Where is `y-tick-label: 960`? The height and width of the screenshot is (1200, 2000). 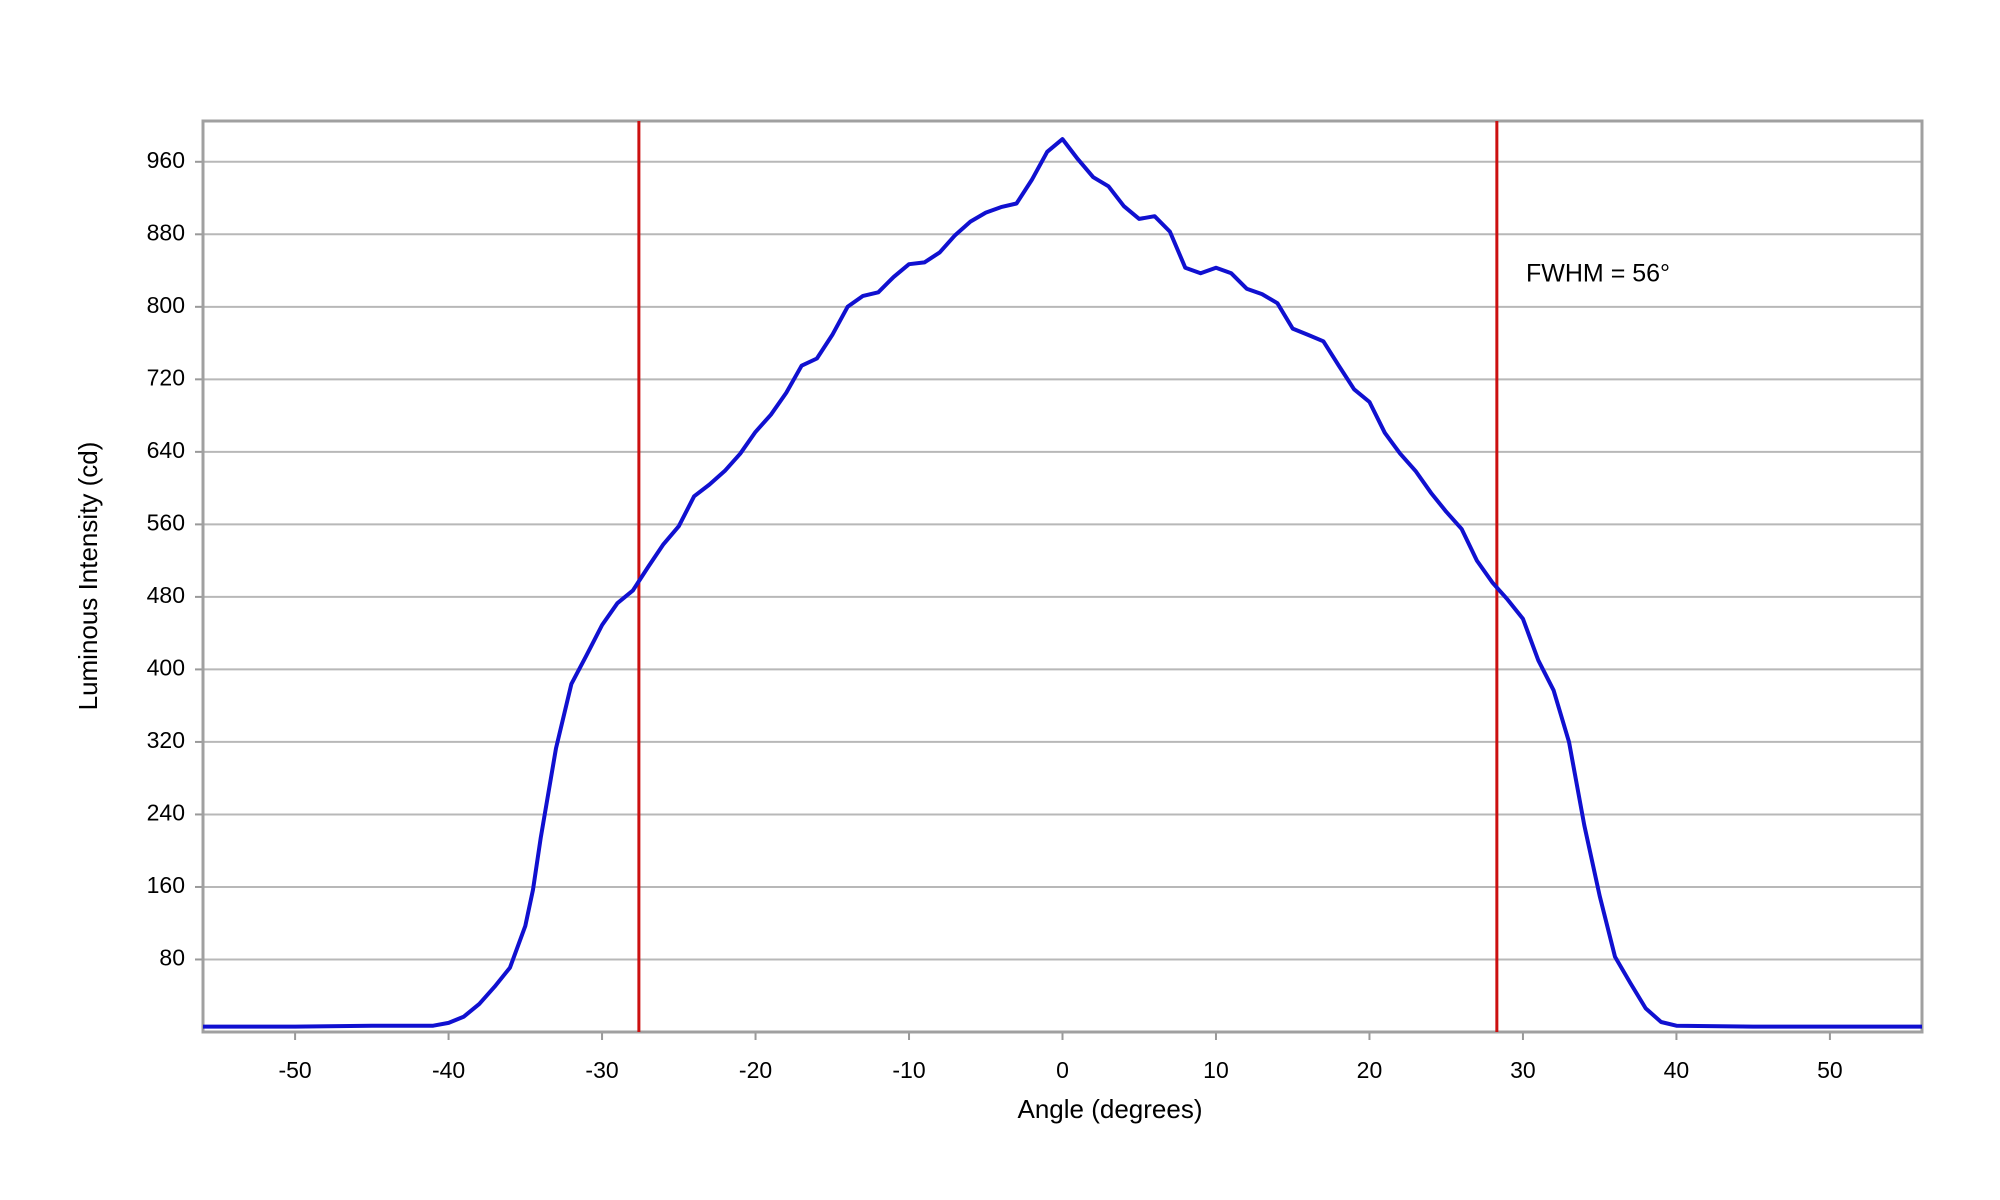 y-tick-label: 960 is located at coordinates (166, 160).